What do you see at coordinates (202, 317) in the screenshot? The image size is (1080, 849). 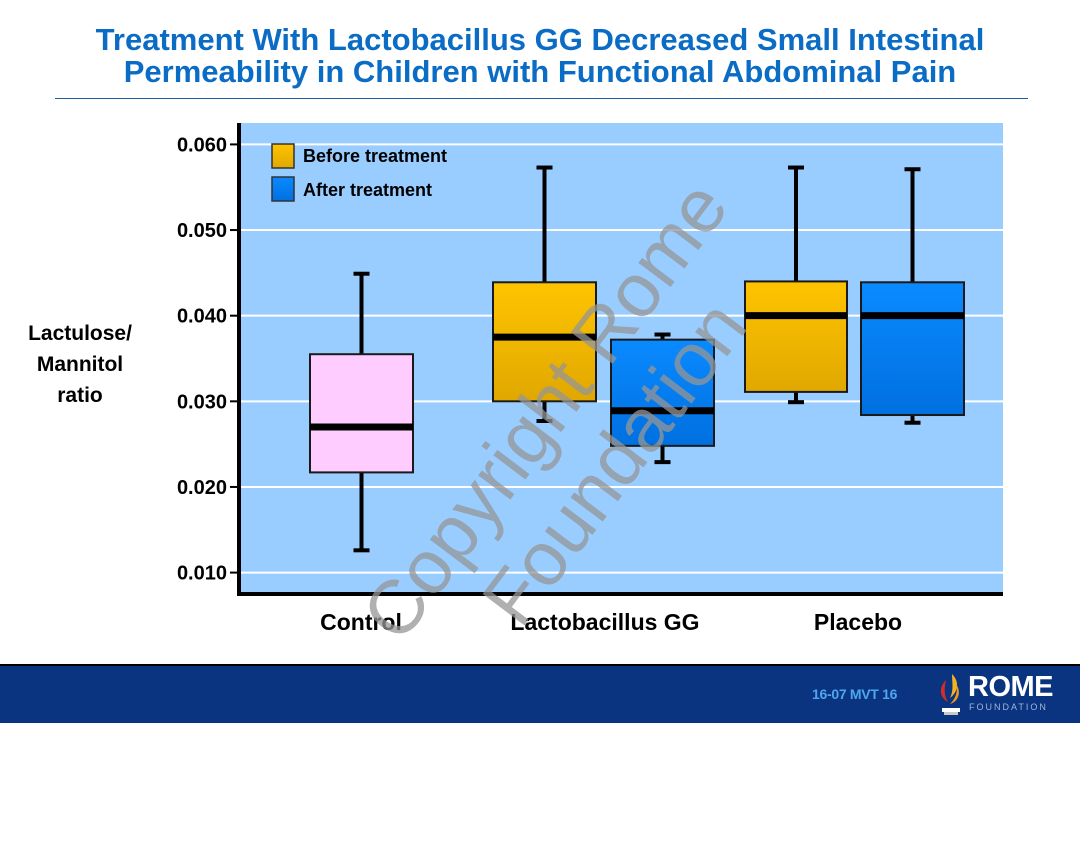 I see `y-tick-label: 0.040` at bounding box center [202, 317].